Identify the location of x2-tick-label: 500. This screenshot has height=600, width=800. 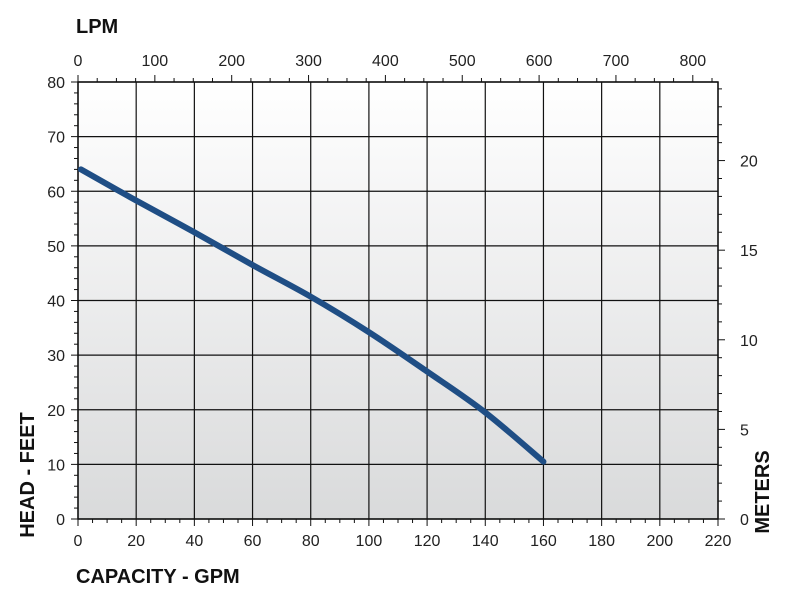
(462, 61).